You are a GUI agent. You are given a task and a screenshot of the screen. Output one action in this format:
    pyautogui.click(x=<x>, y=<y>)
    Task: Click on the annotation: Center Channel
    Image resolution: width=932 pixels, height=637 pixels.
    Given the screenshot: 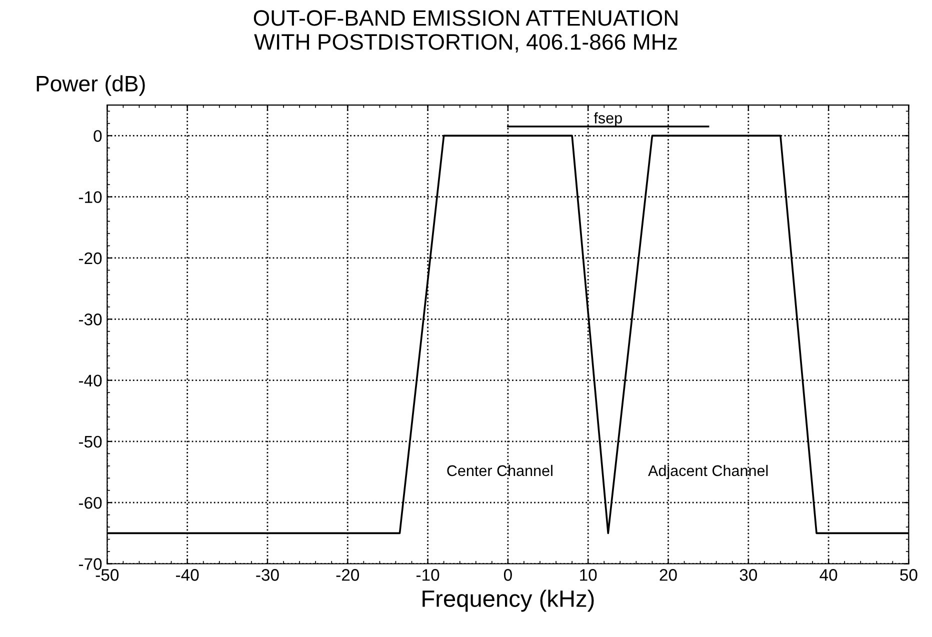 What is the action you would take?
    pyautogui.click(x=499, y=470)
    